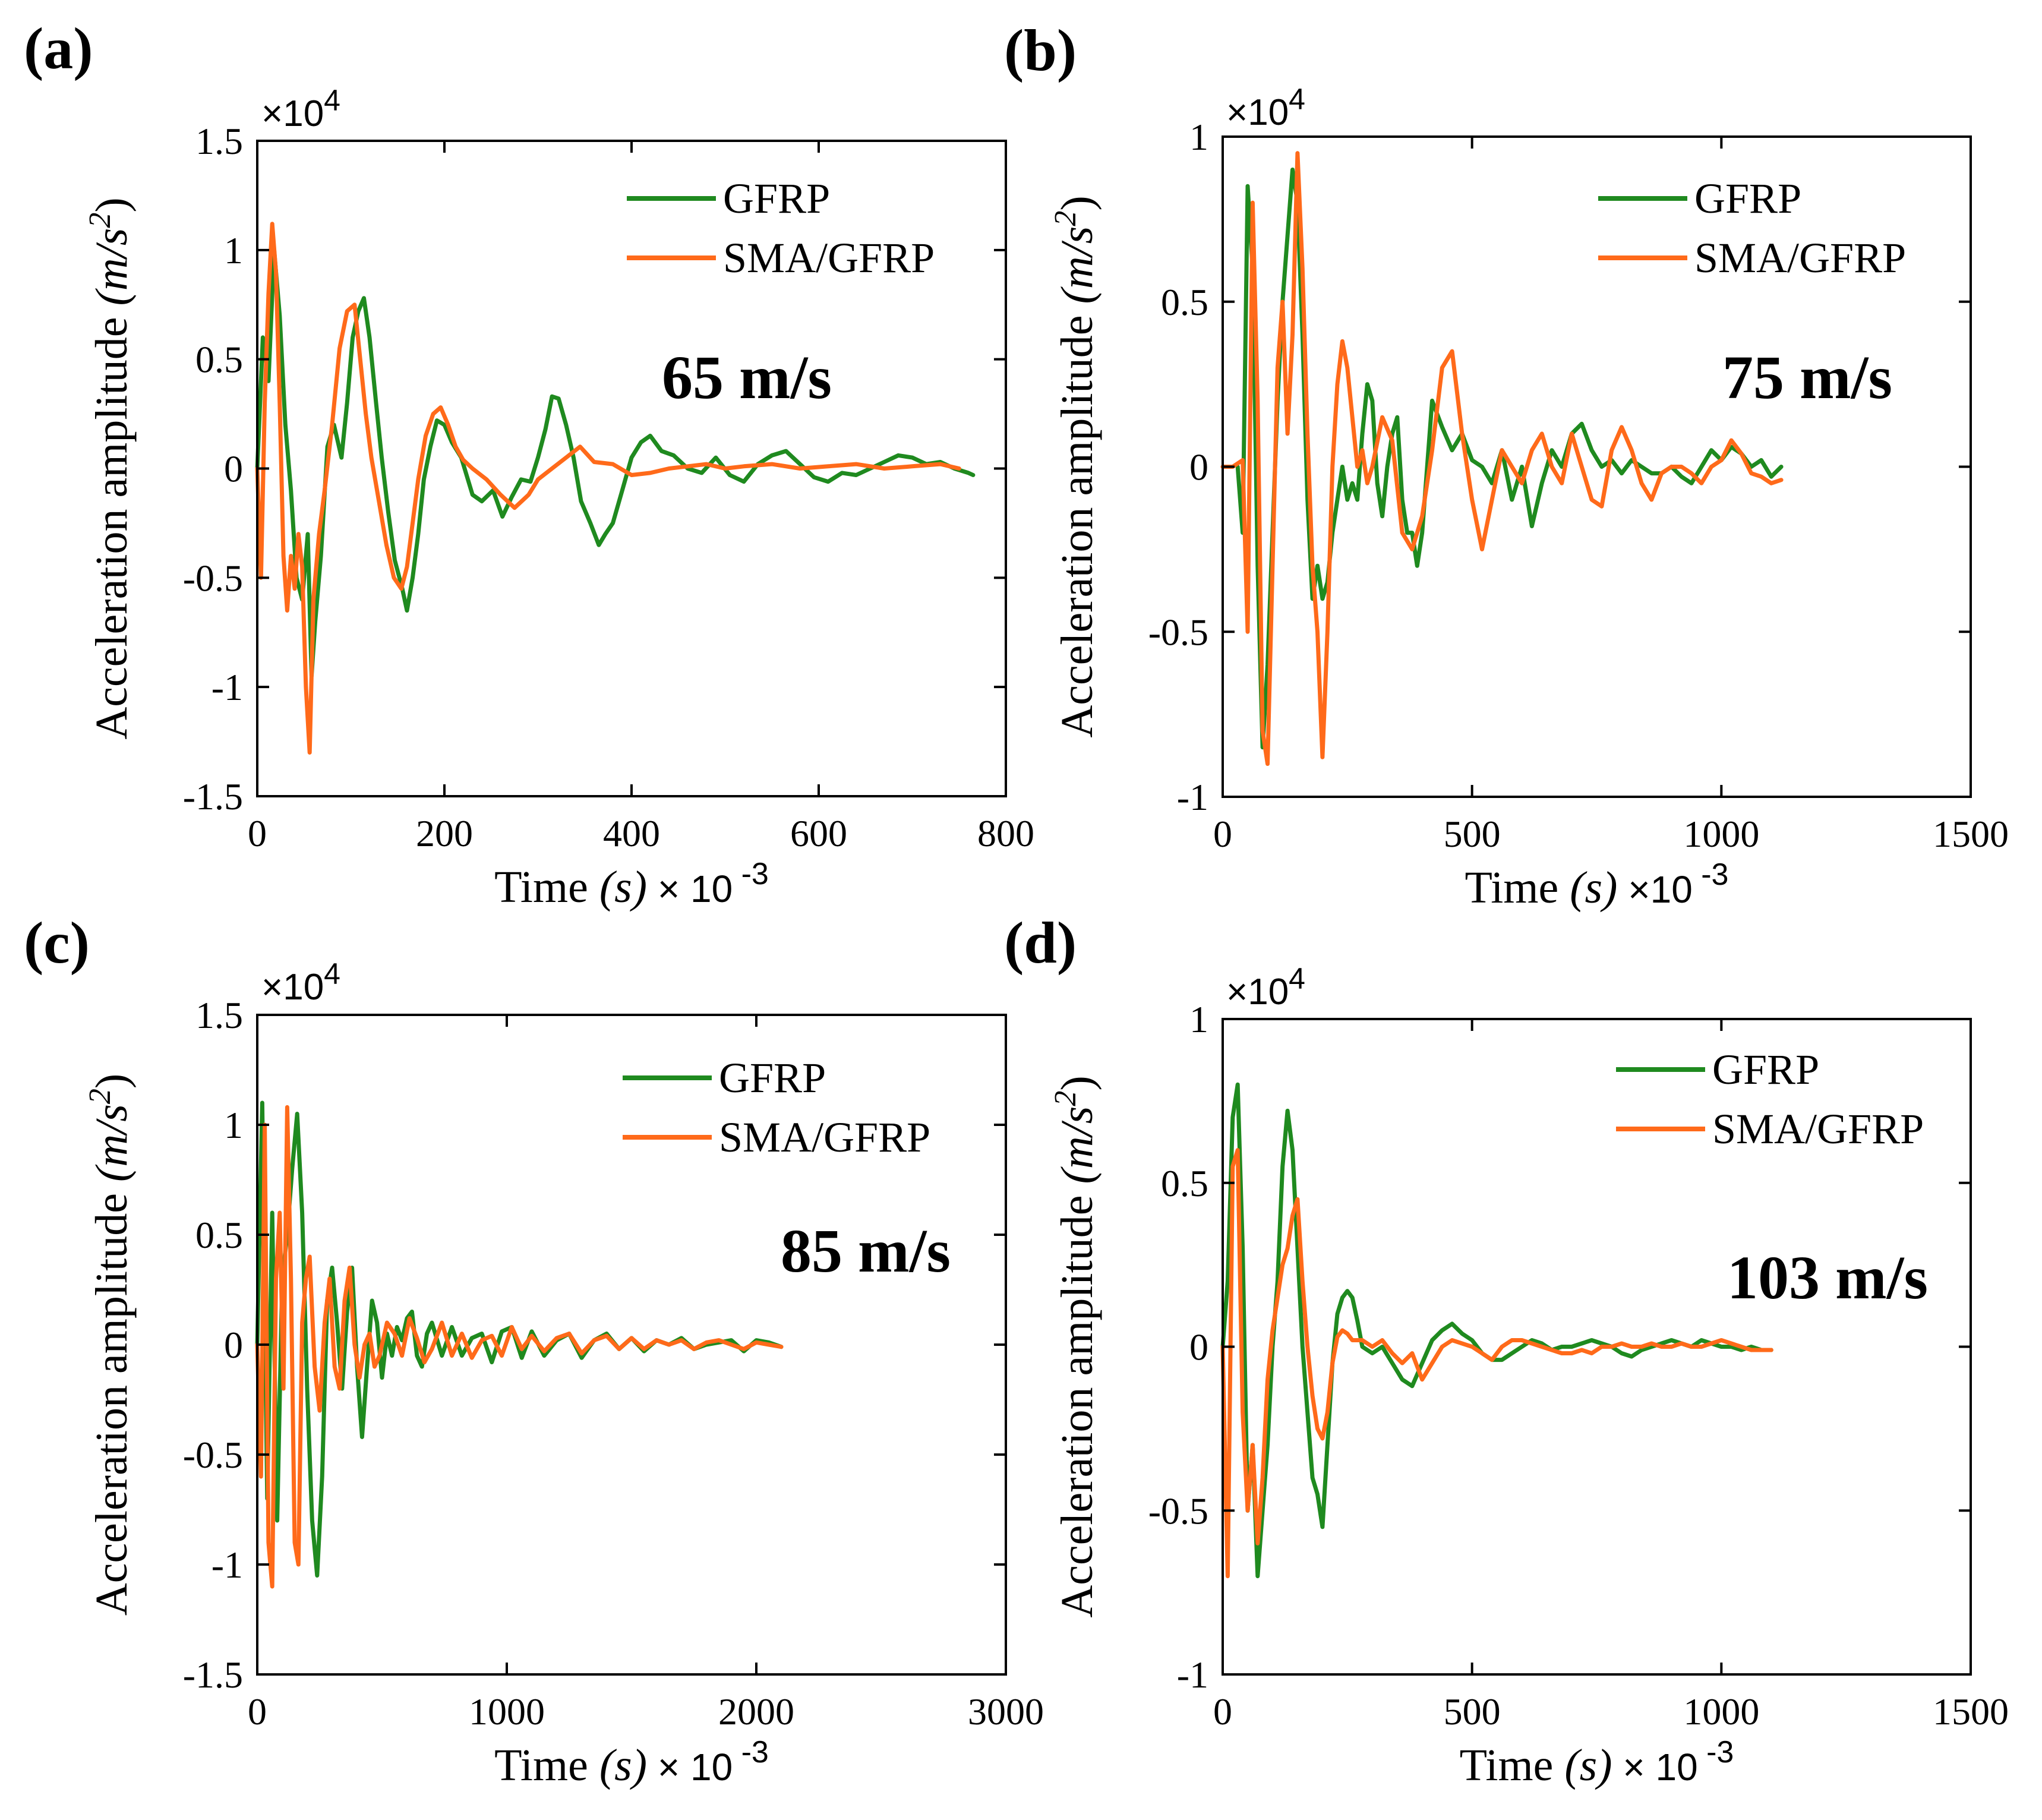 This screenshot has height=1820, width=2042. I want to click on x-tick-label: 200, so click(444, 833).